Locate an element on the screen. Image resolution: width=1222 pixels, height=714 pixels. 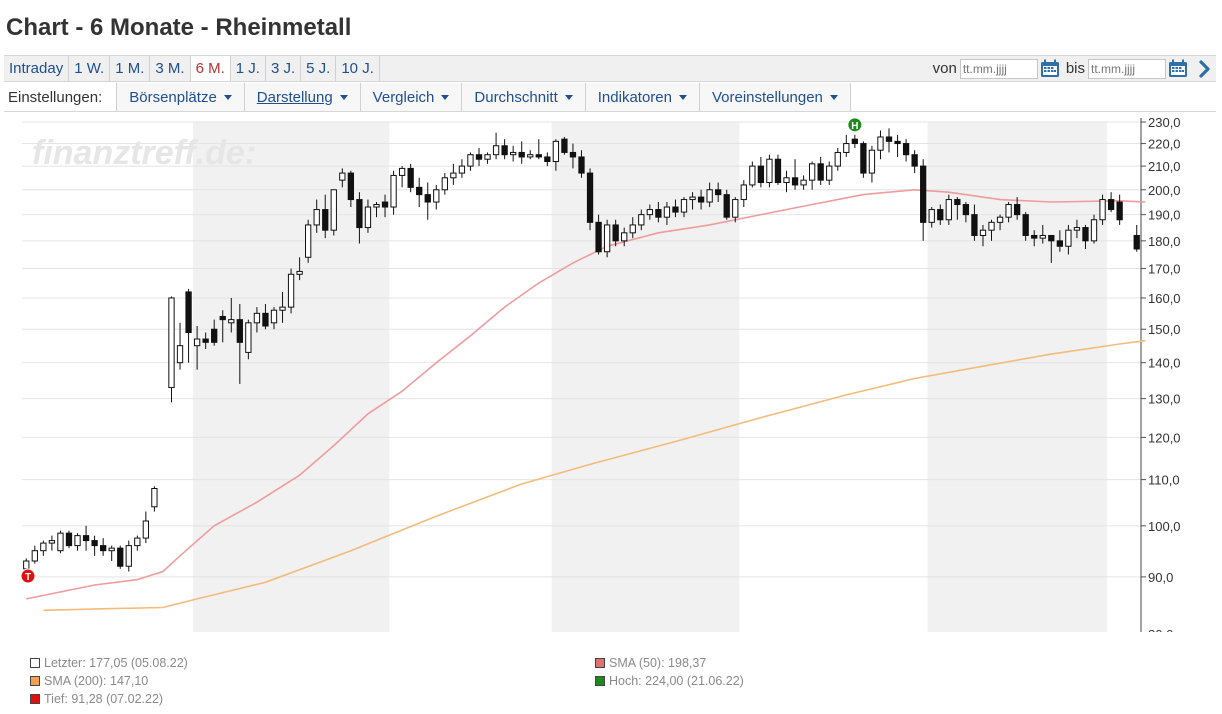
legend-item: Tief: 91,28 (07.02.22) is located at coordinates (96, 699).